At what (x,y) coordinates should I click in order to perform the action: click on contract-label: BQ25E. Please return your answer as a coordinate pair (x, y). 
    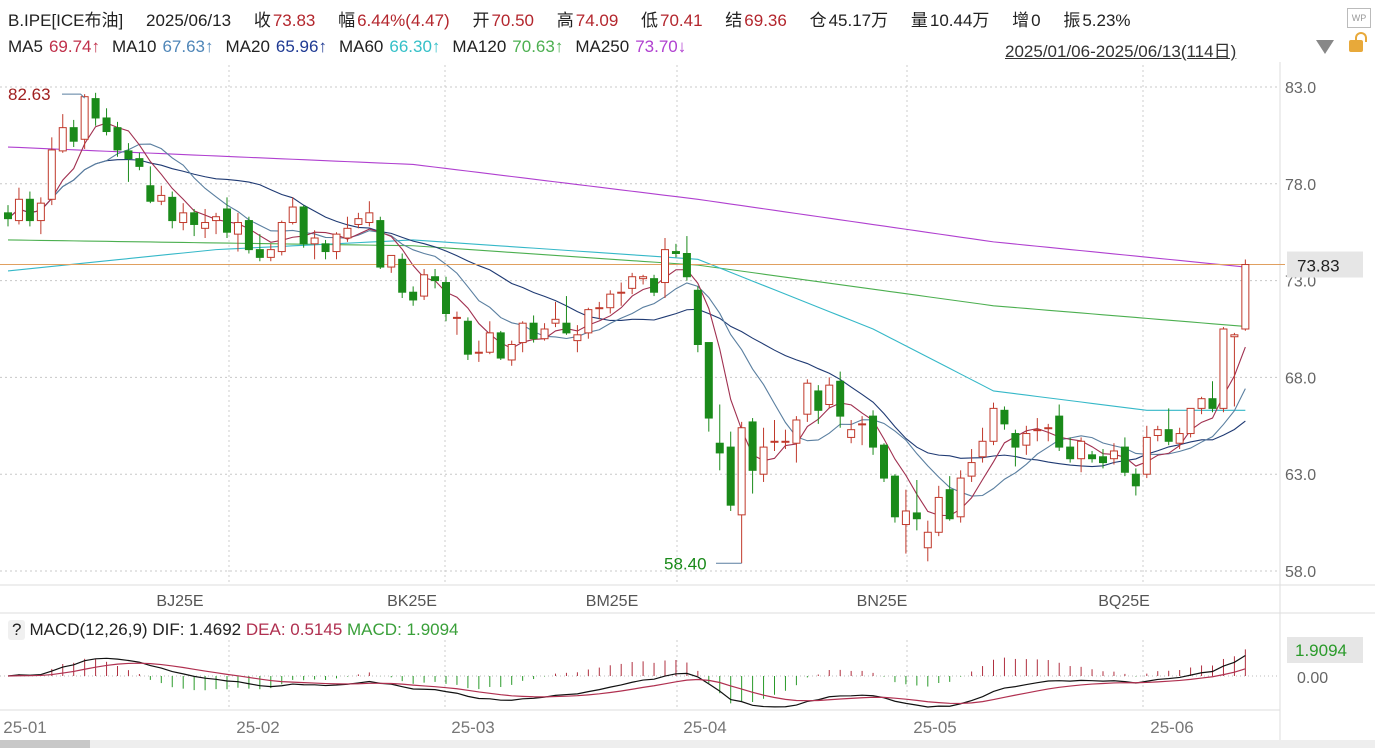
    Looking at the image, I should click on (1124, 601).